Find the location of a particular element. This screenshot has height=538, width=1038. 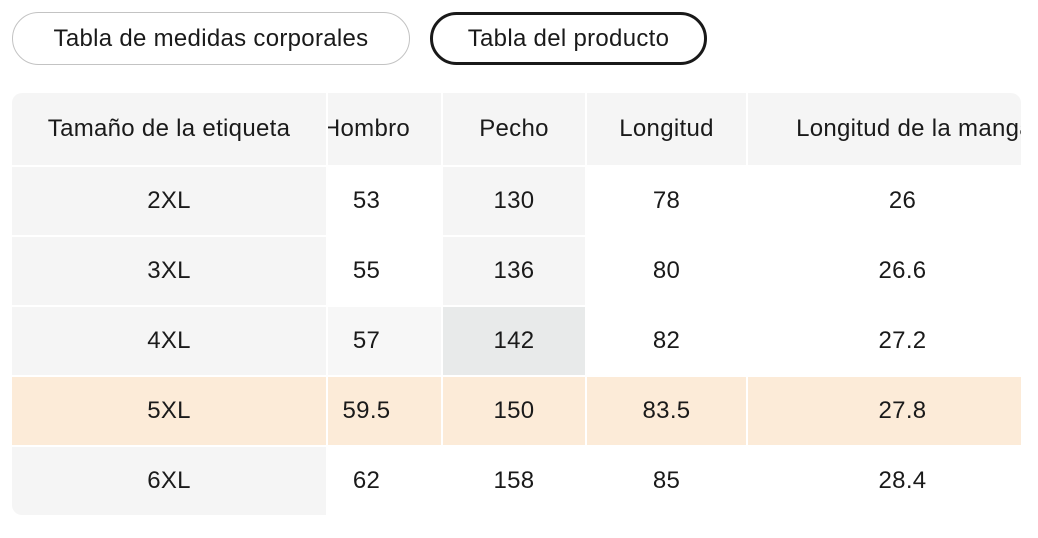

value-cell-5xl-chest: 150 is located at coordinates (514, 411).